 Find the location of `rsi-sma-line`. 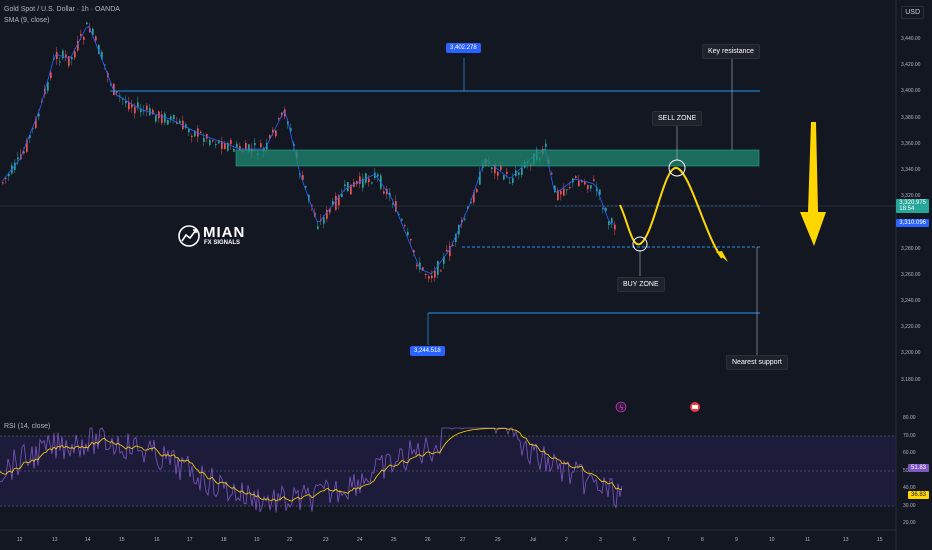

rsi-sma-line is located at coordinates (311, 464).